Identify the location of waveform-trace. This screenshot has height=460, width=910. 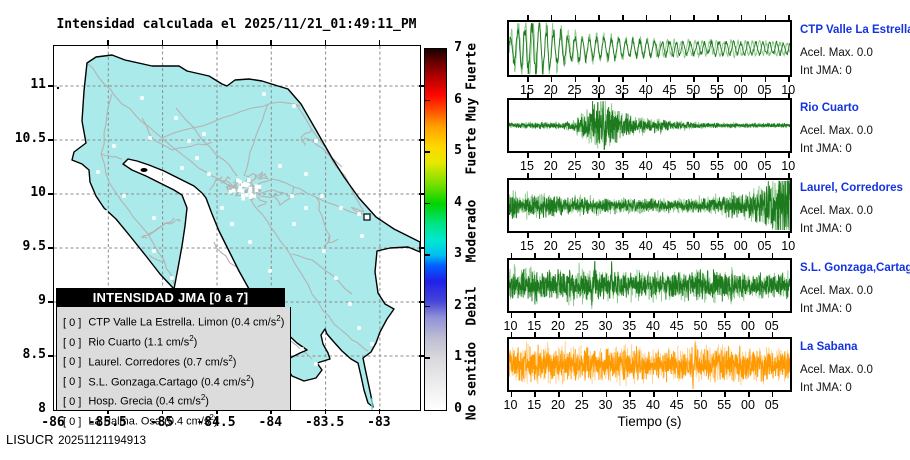
(649, 283).